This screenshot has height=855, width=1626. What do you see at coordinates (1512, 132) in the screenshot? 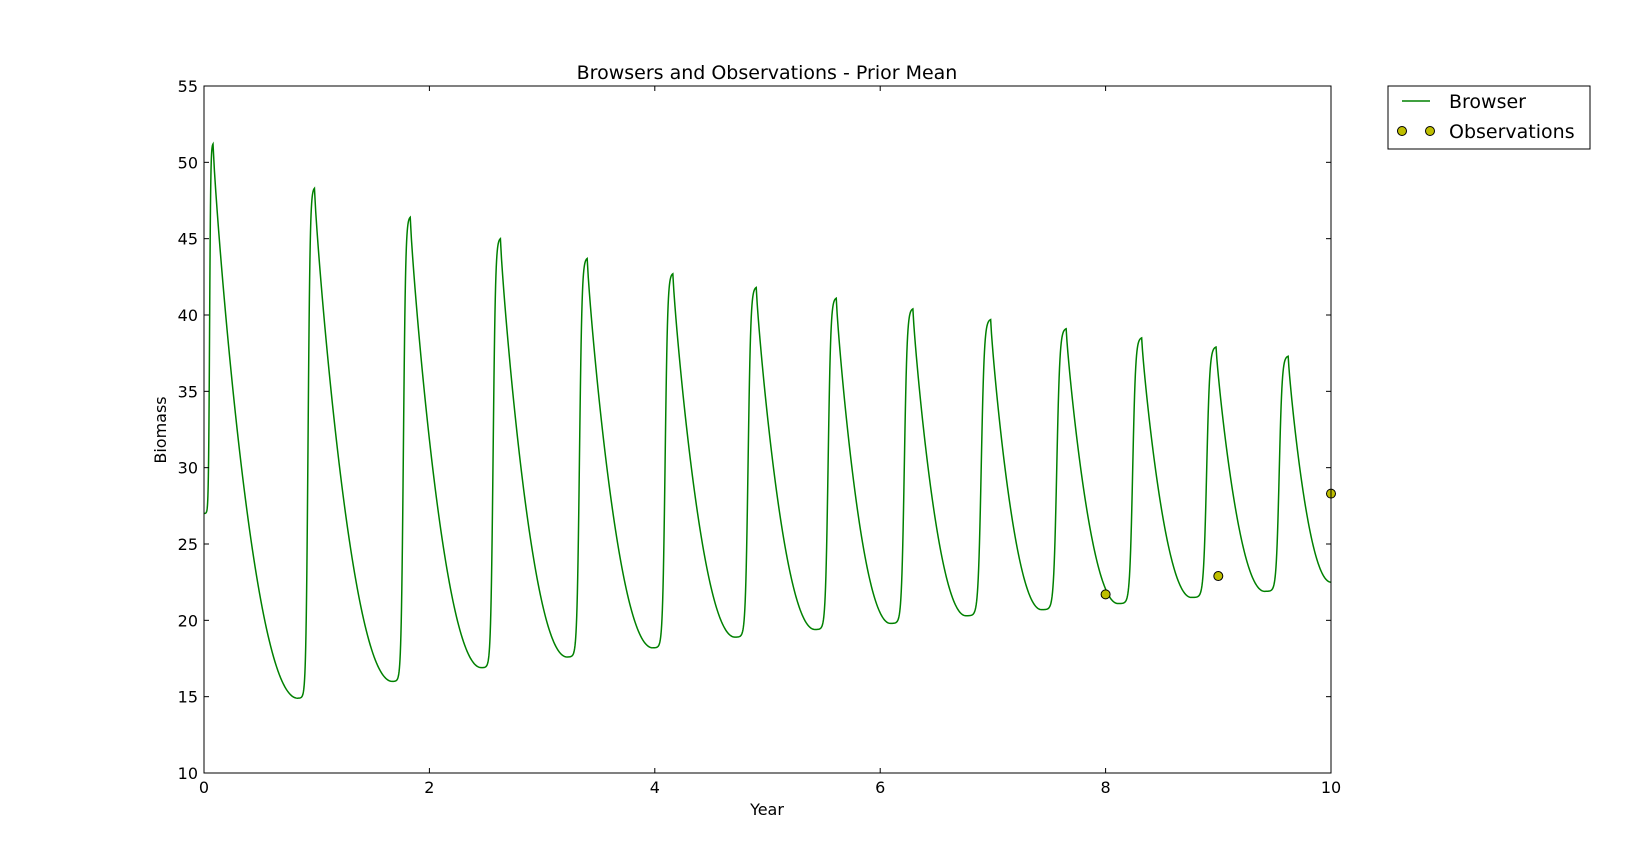
I see `legend-label-observations: Observations` at bounding box center [1512, 132].